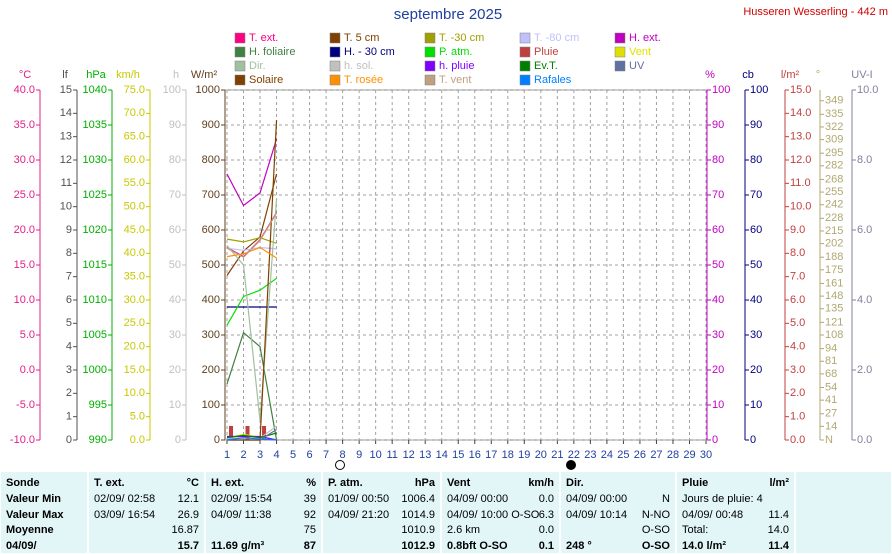 The image size is (892, 554). Describe the element at coordinates (704, 545) in the screenshot. I see `table-cell: 14.0 l/m²` at that location.